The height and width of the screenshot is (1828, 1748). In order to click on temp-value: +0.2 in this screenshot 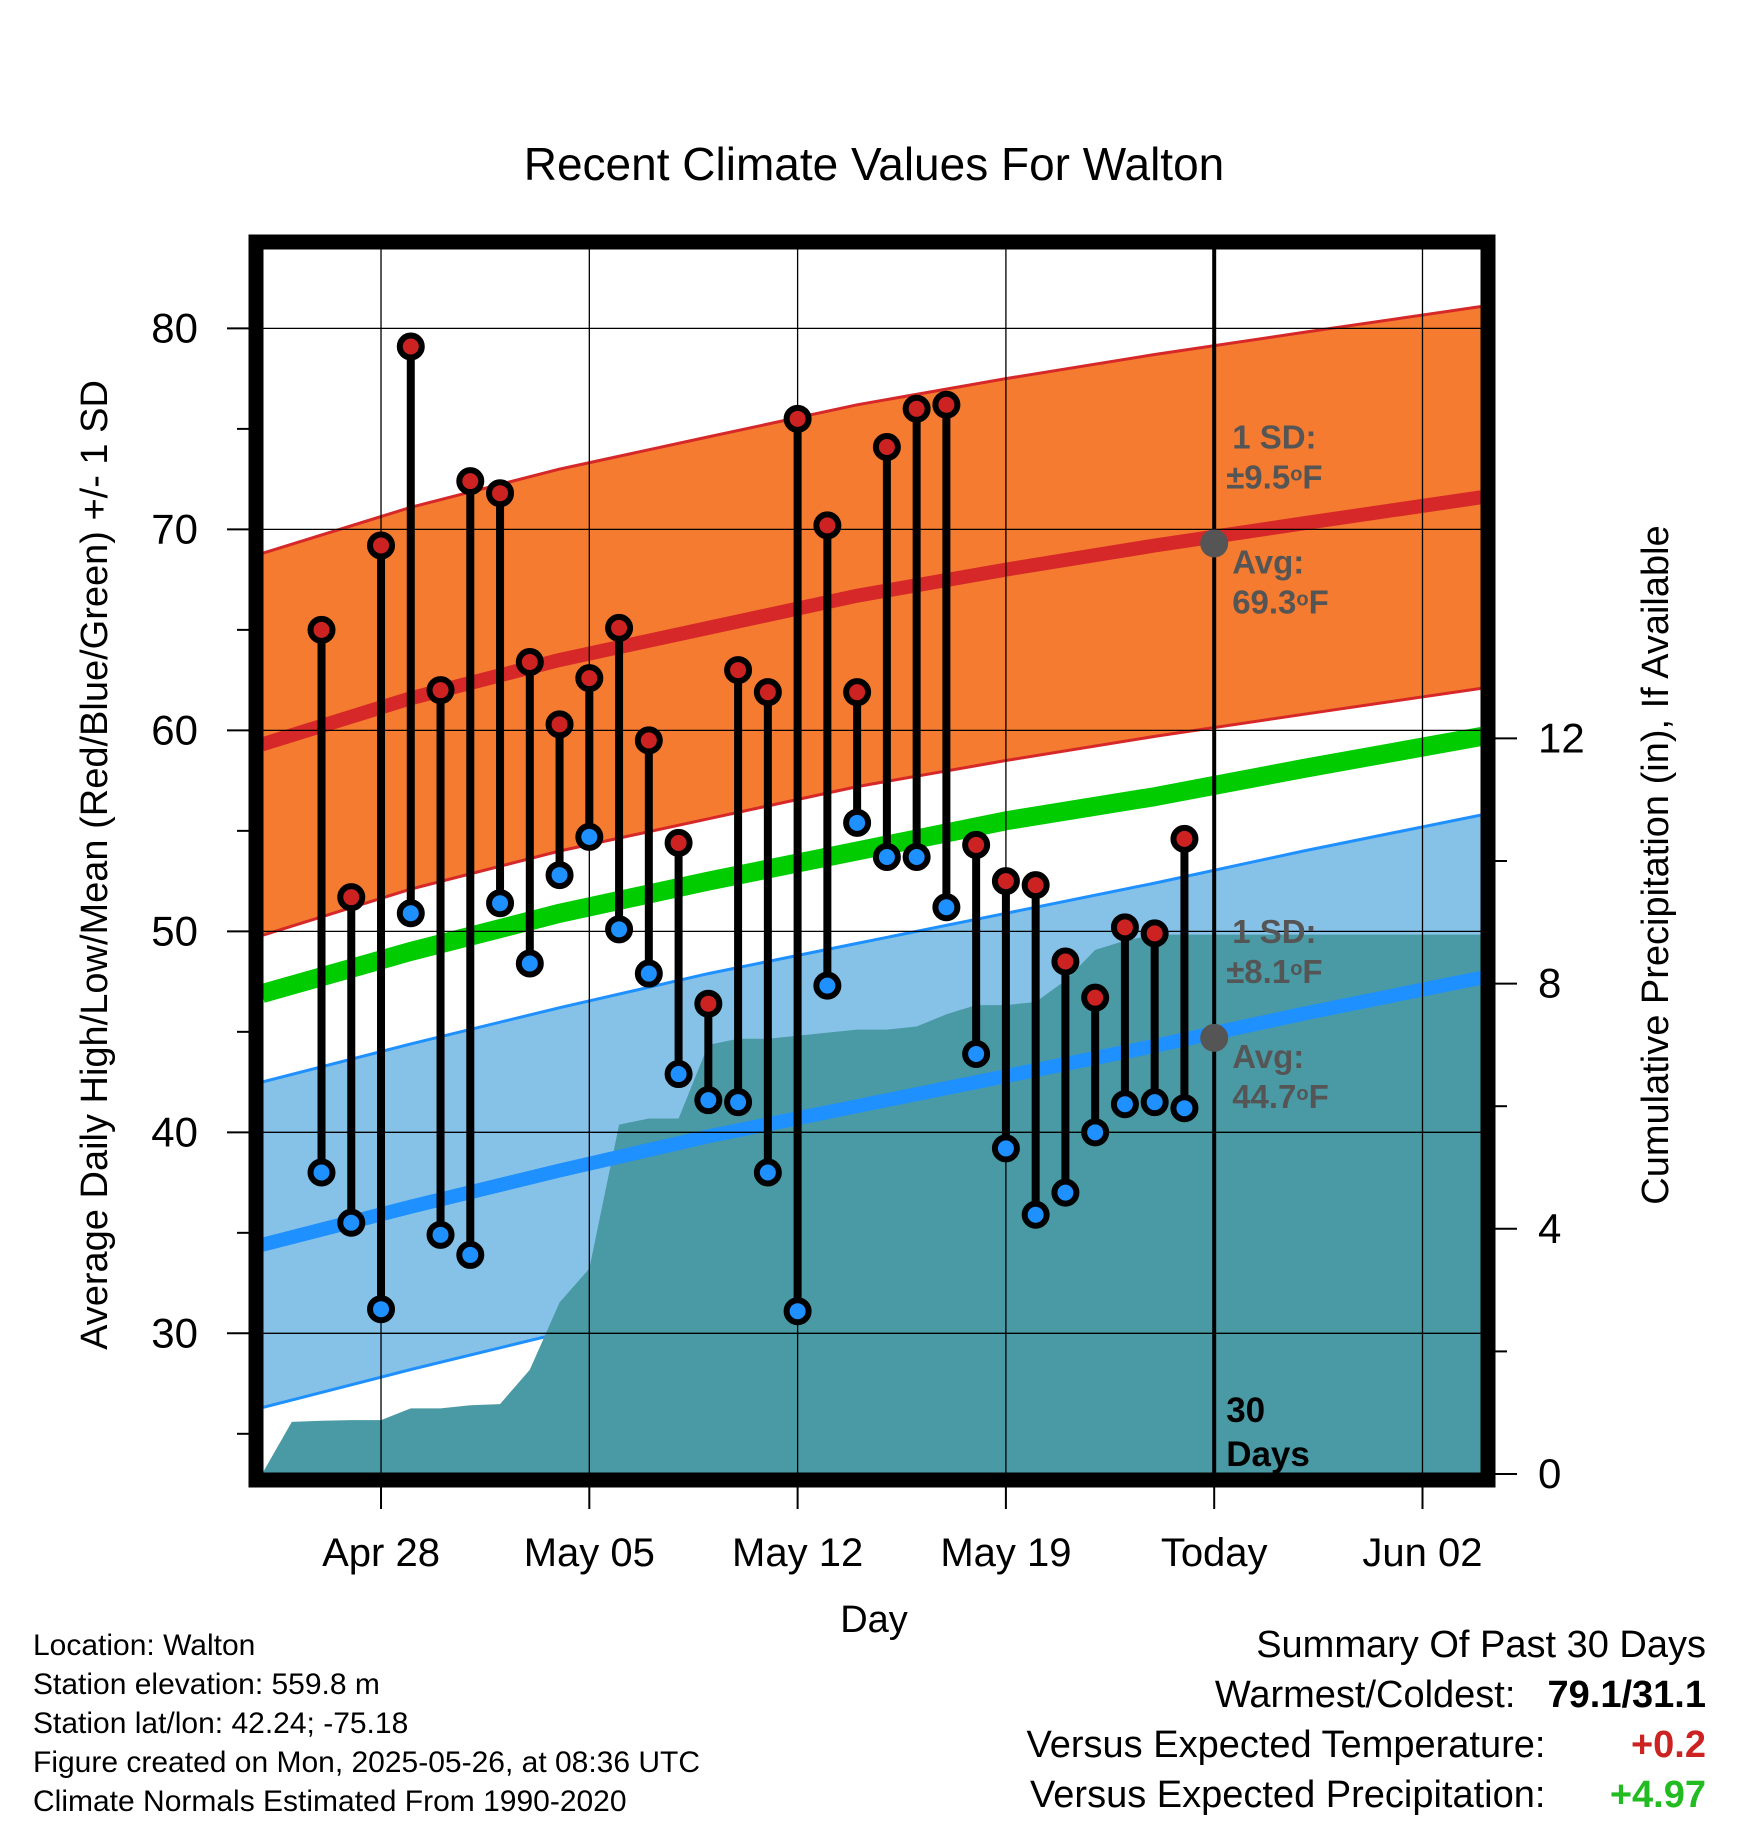, I will do `click(1668, 1745)`.